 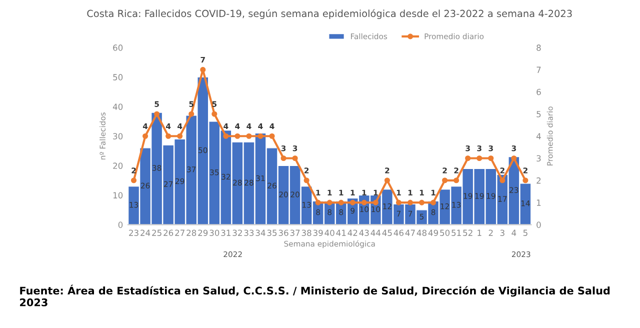 What do you see at coordinates (307, 233) in the screenshot?
I see `x-tick-label: 38` at bounding box center [307, 233].